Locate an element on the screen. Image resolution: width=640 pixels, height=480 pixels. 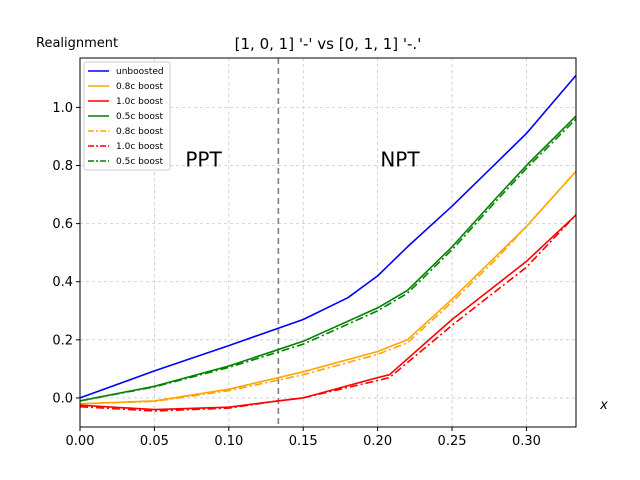
y-tick-label: 0.2 is located at coordinates (62, 340).